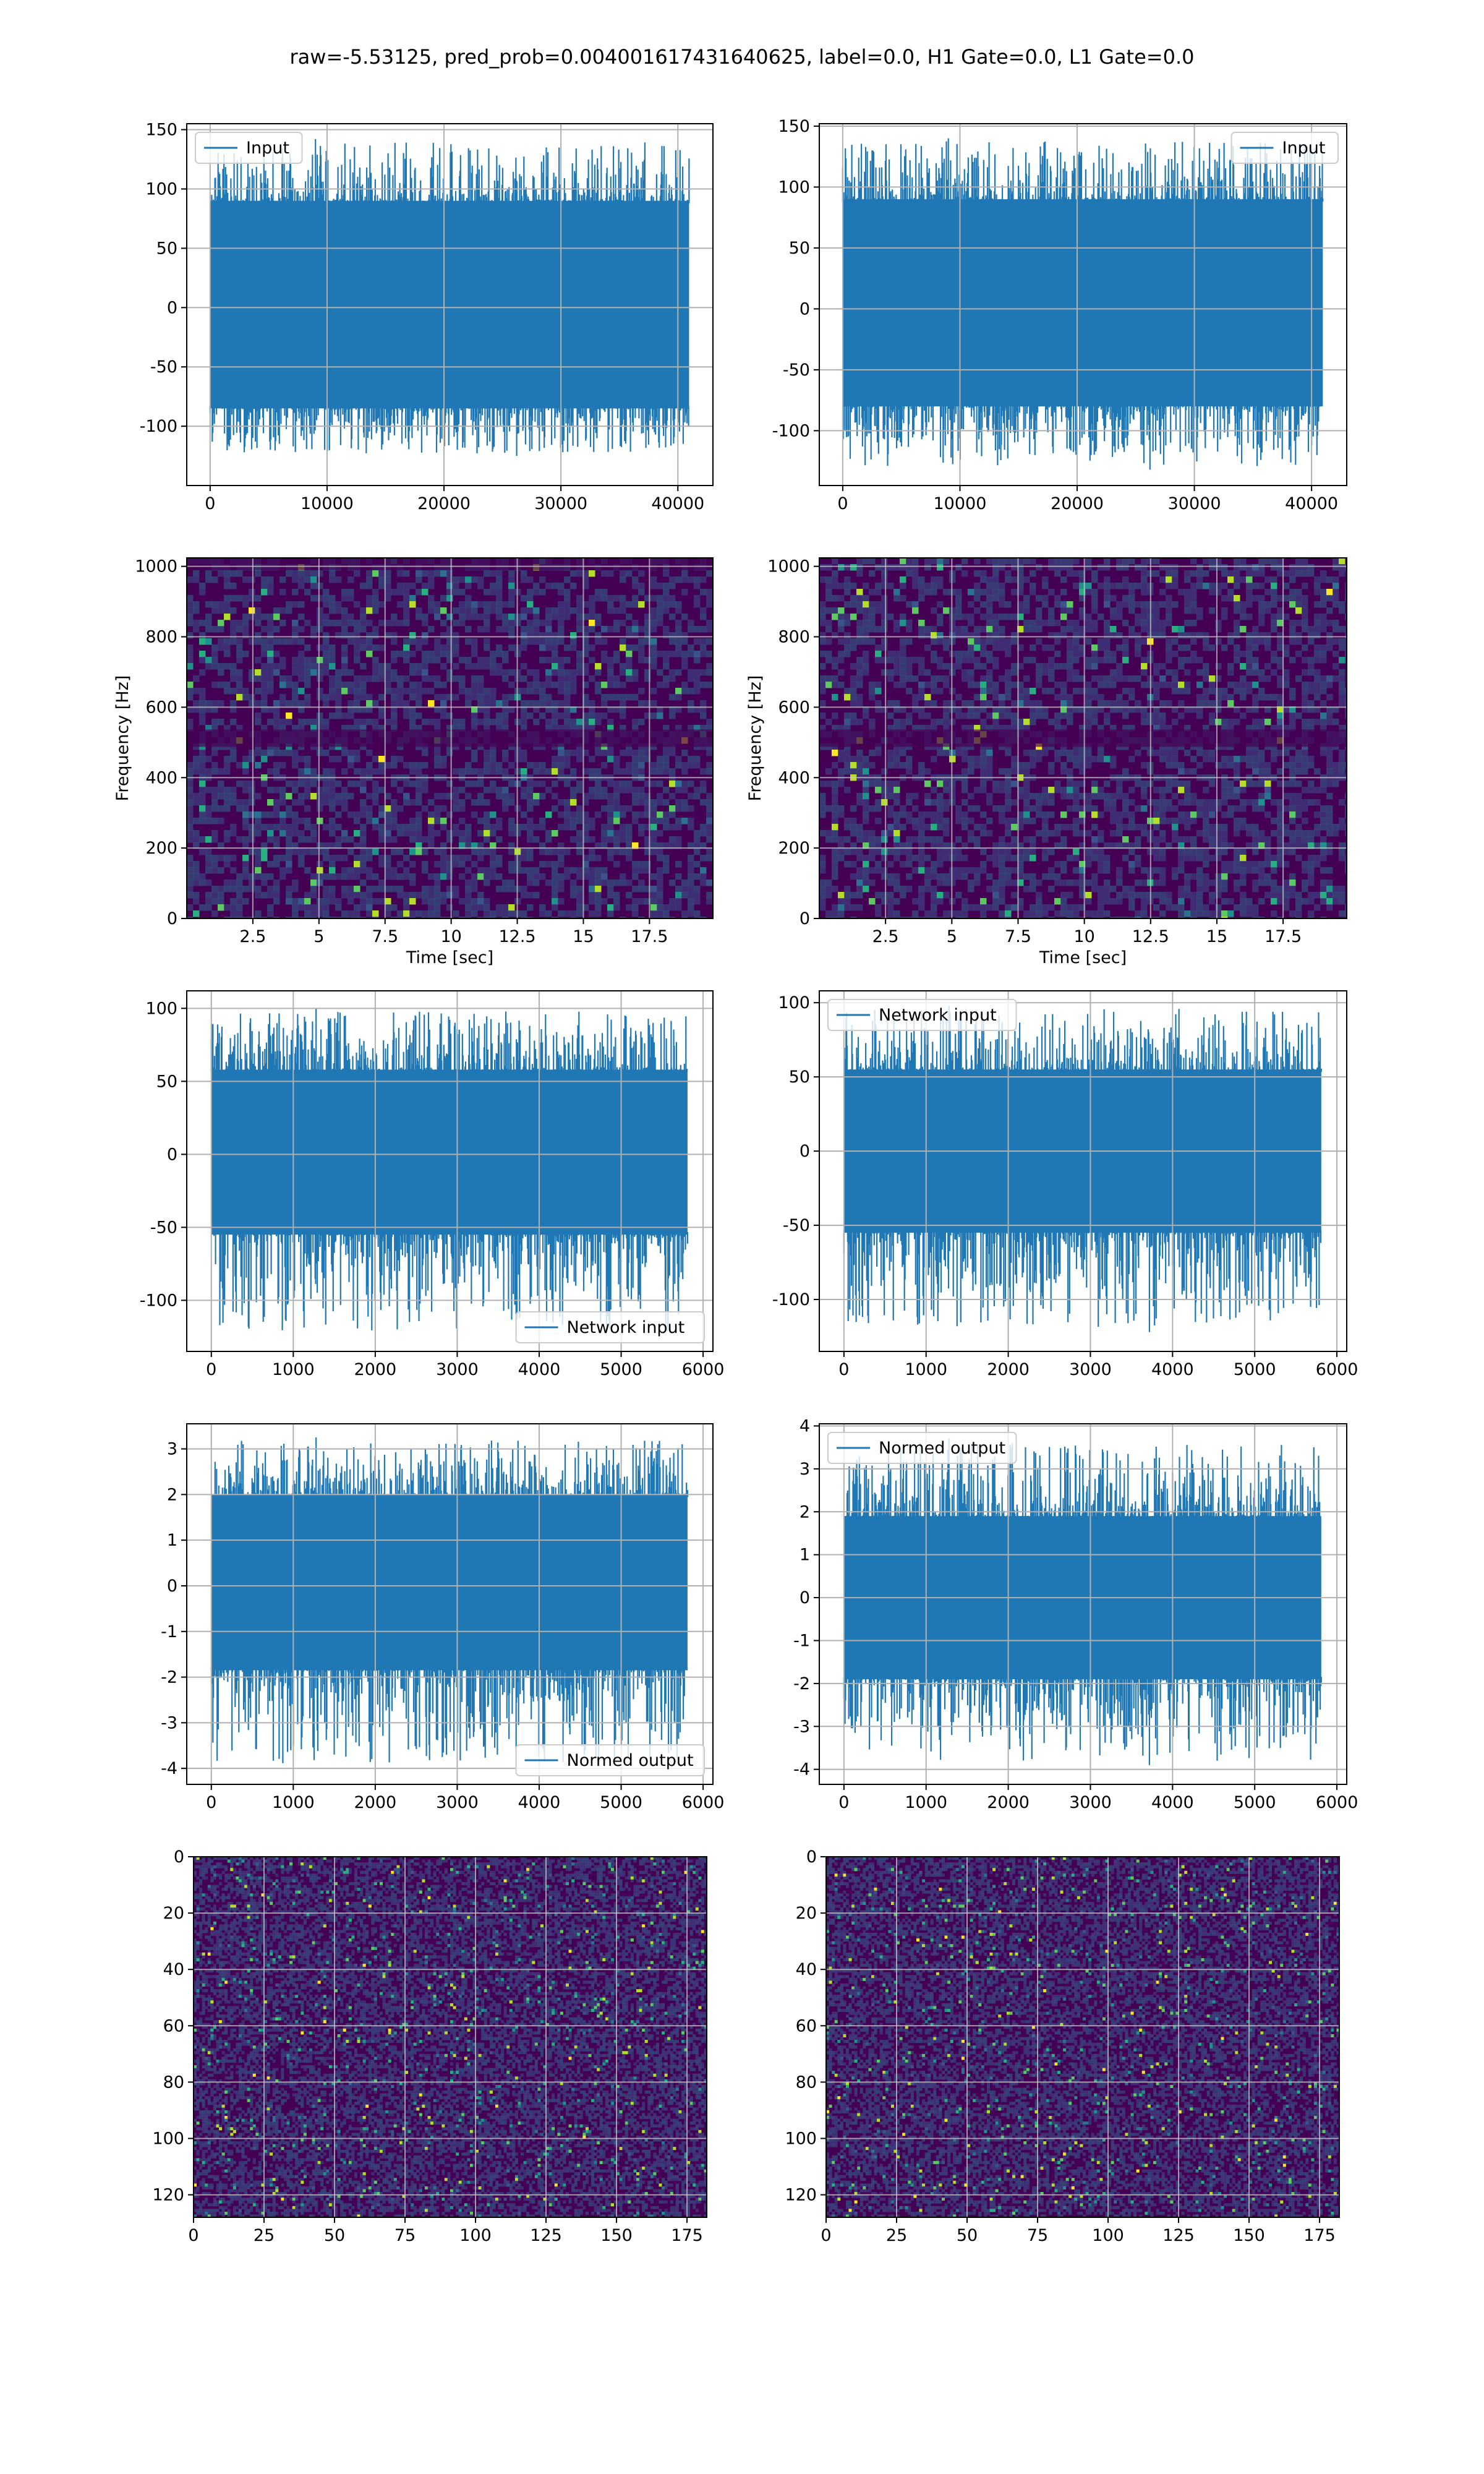 Image resolution: width=1484 pixels, height=2474 pixels. What do you see at coordinates (801, 1683) in the screenshot?
I see `y-tick-label: -2` at bounding box center [801, 1683].